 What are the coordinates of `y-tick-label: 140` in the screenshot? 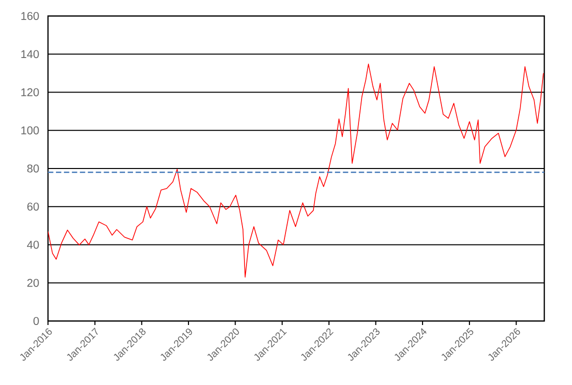 It's located at (30, 54).